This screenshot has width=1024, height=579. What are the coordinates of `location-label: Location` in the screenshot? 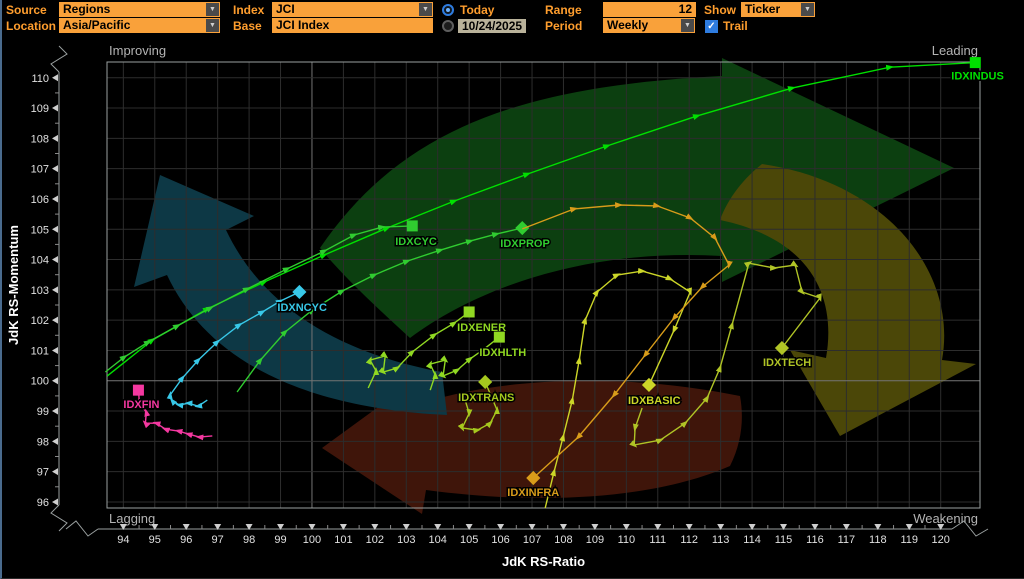 It's located at (31, 26).